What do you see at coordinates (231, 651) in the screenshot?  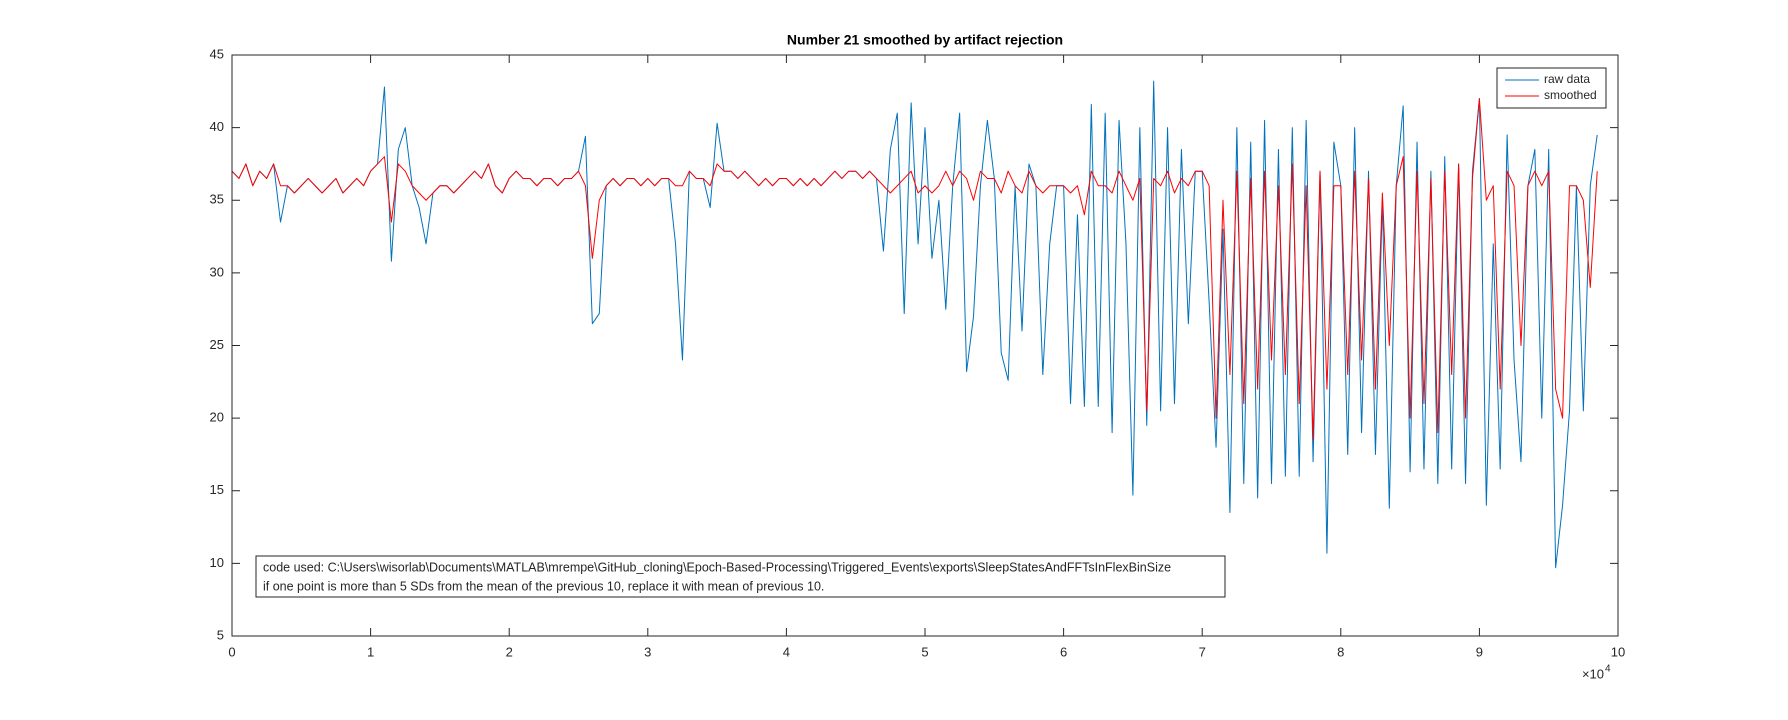 I see `x-tick-label: 0` at bounding box center [231, 651].